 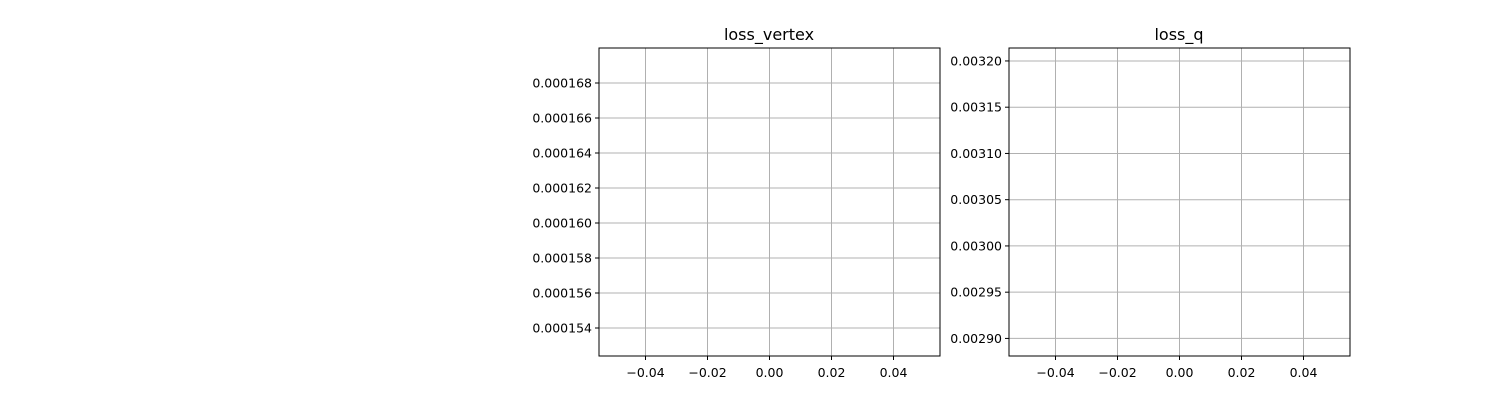 What do you see at coordinates (562, 188) in the screenshot?
I see `y-tick-label-loss-vertex-4: 0.000162` at bounding box center [562, 188].